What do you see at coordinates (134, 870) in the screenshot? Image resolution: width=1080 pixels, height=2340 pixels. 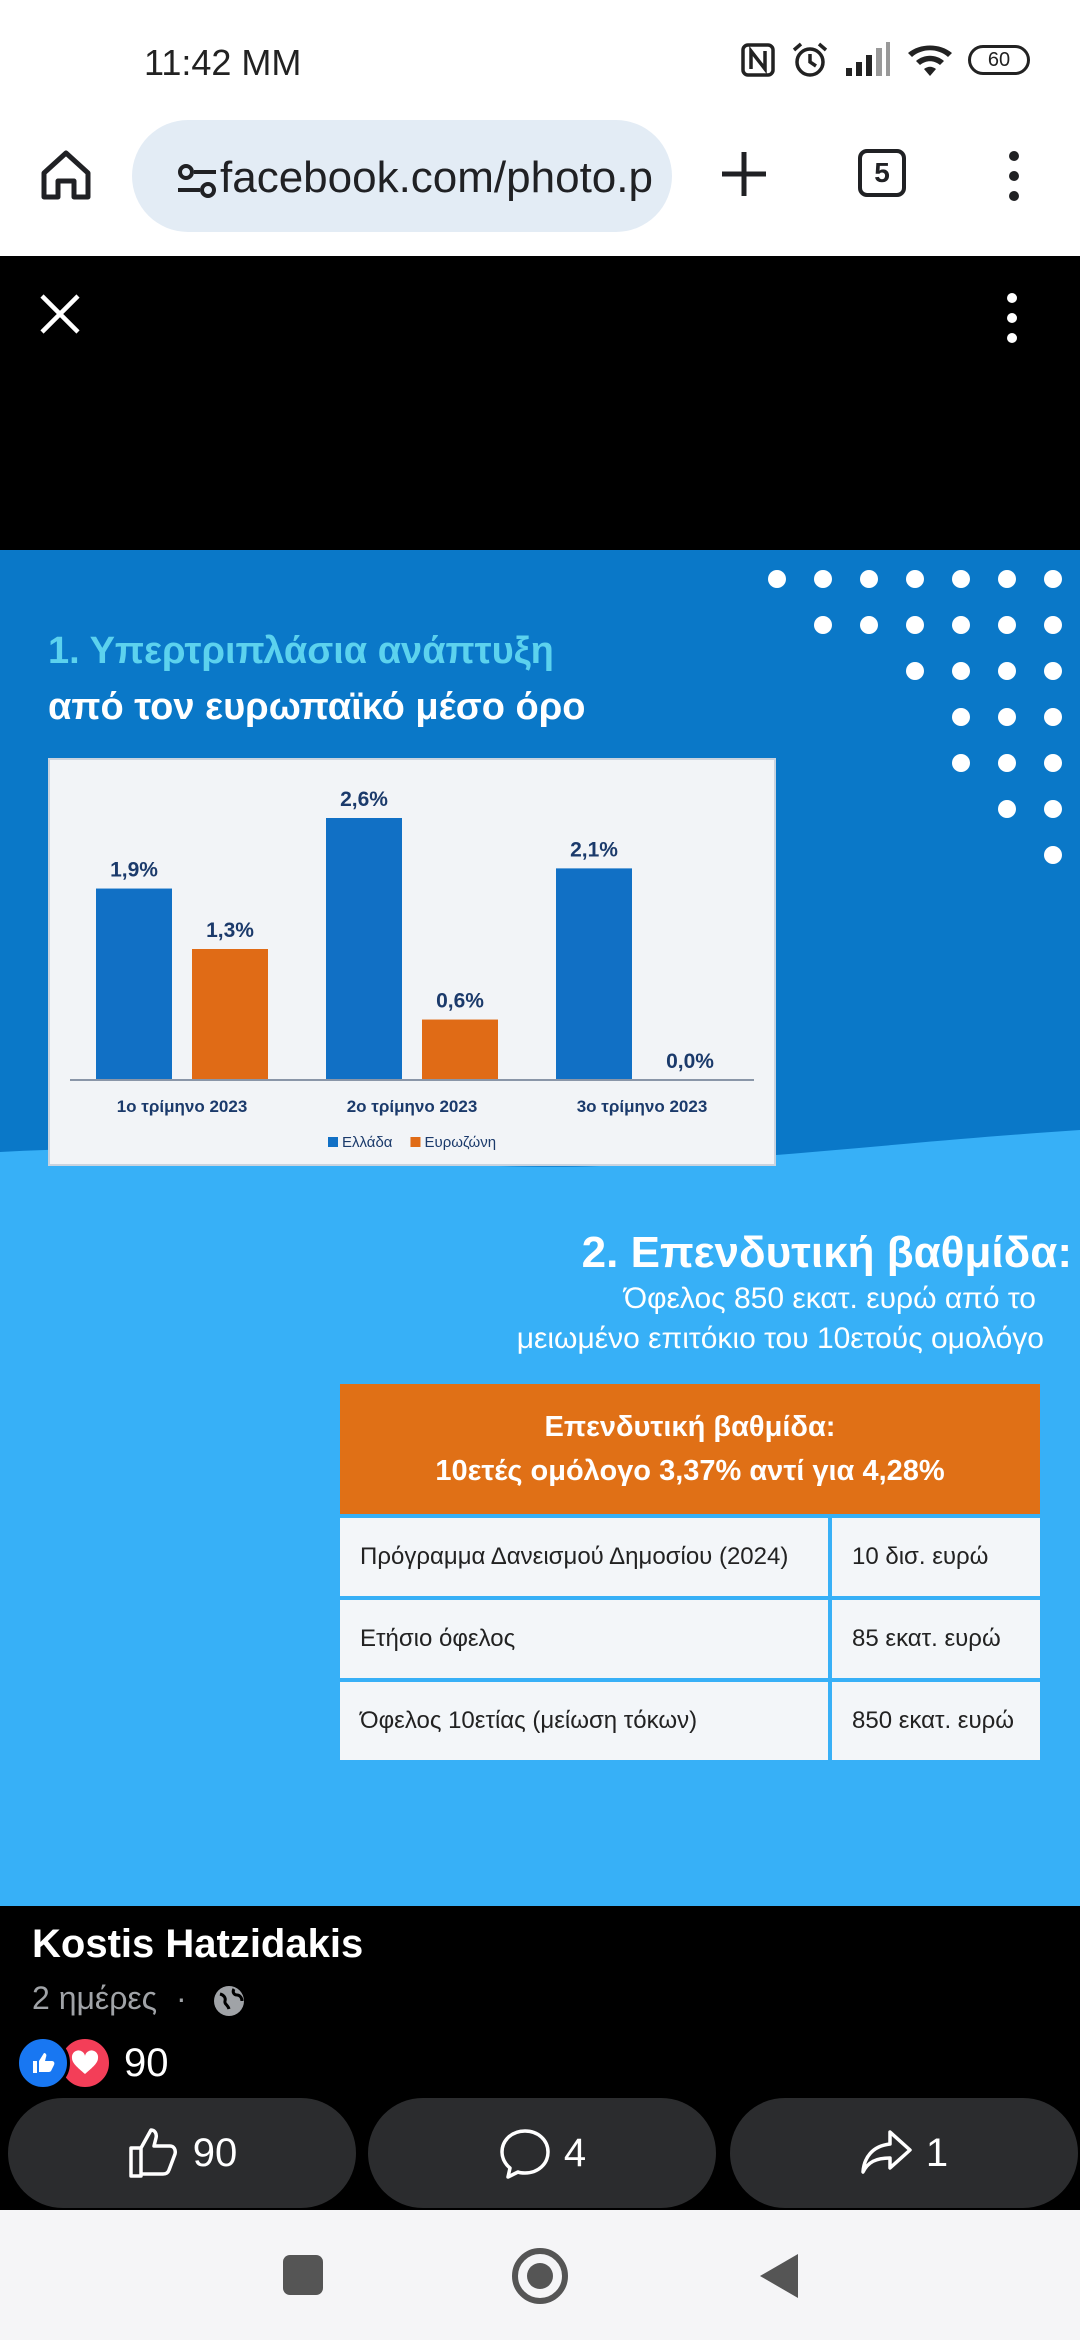 I see `chart-data-label: 1,9%` at bounding box center [134, 870].